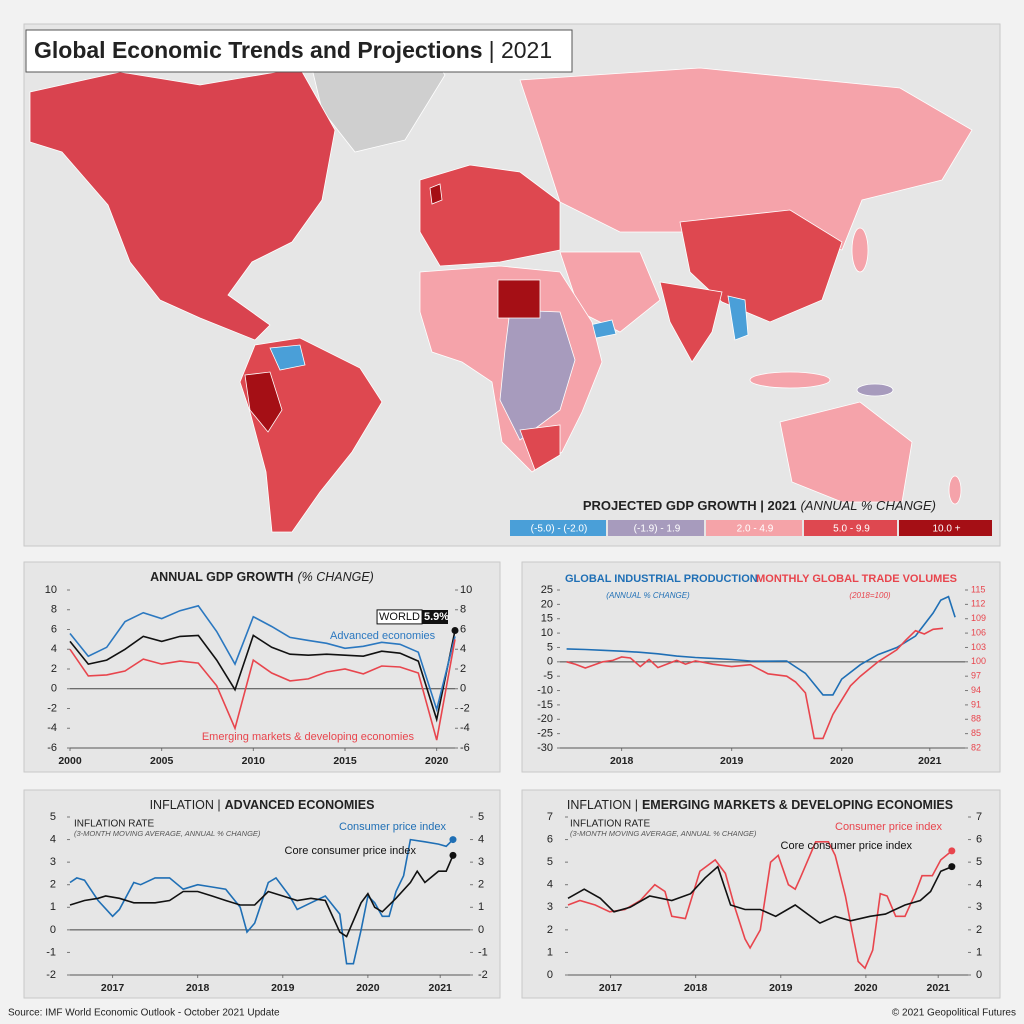 Image resolution: width=1024 pixels, height=1024 pixels. I want to click on y-tick-label: -4, so click(52, 728).